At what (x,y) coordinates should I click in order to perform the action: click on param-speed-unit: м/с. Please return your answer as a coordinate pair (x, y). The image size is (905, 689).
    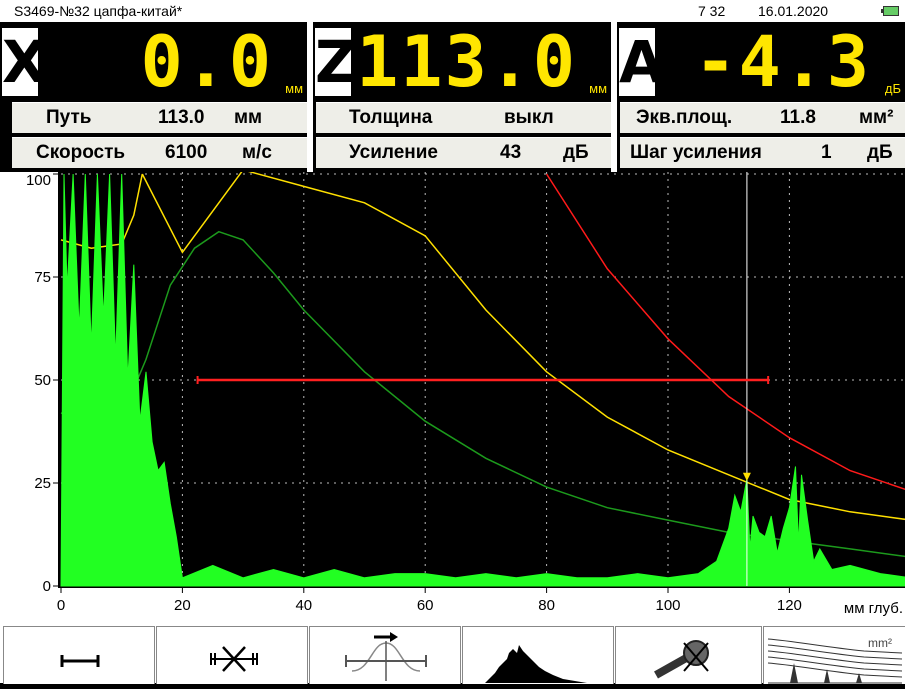
    Looking at the image, I should click on (257, 152).